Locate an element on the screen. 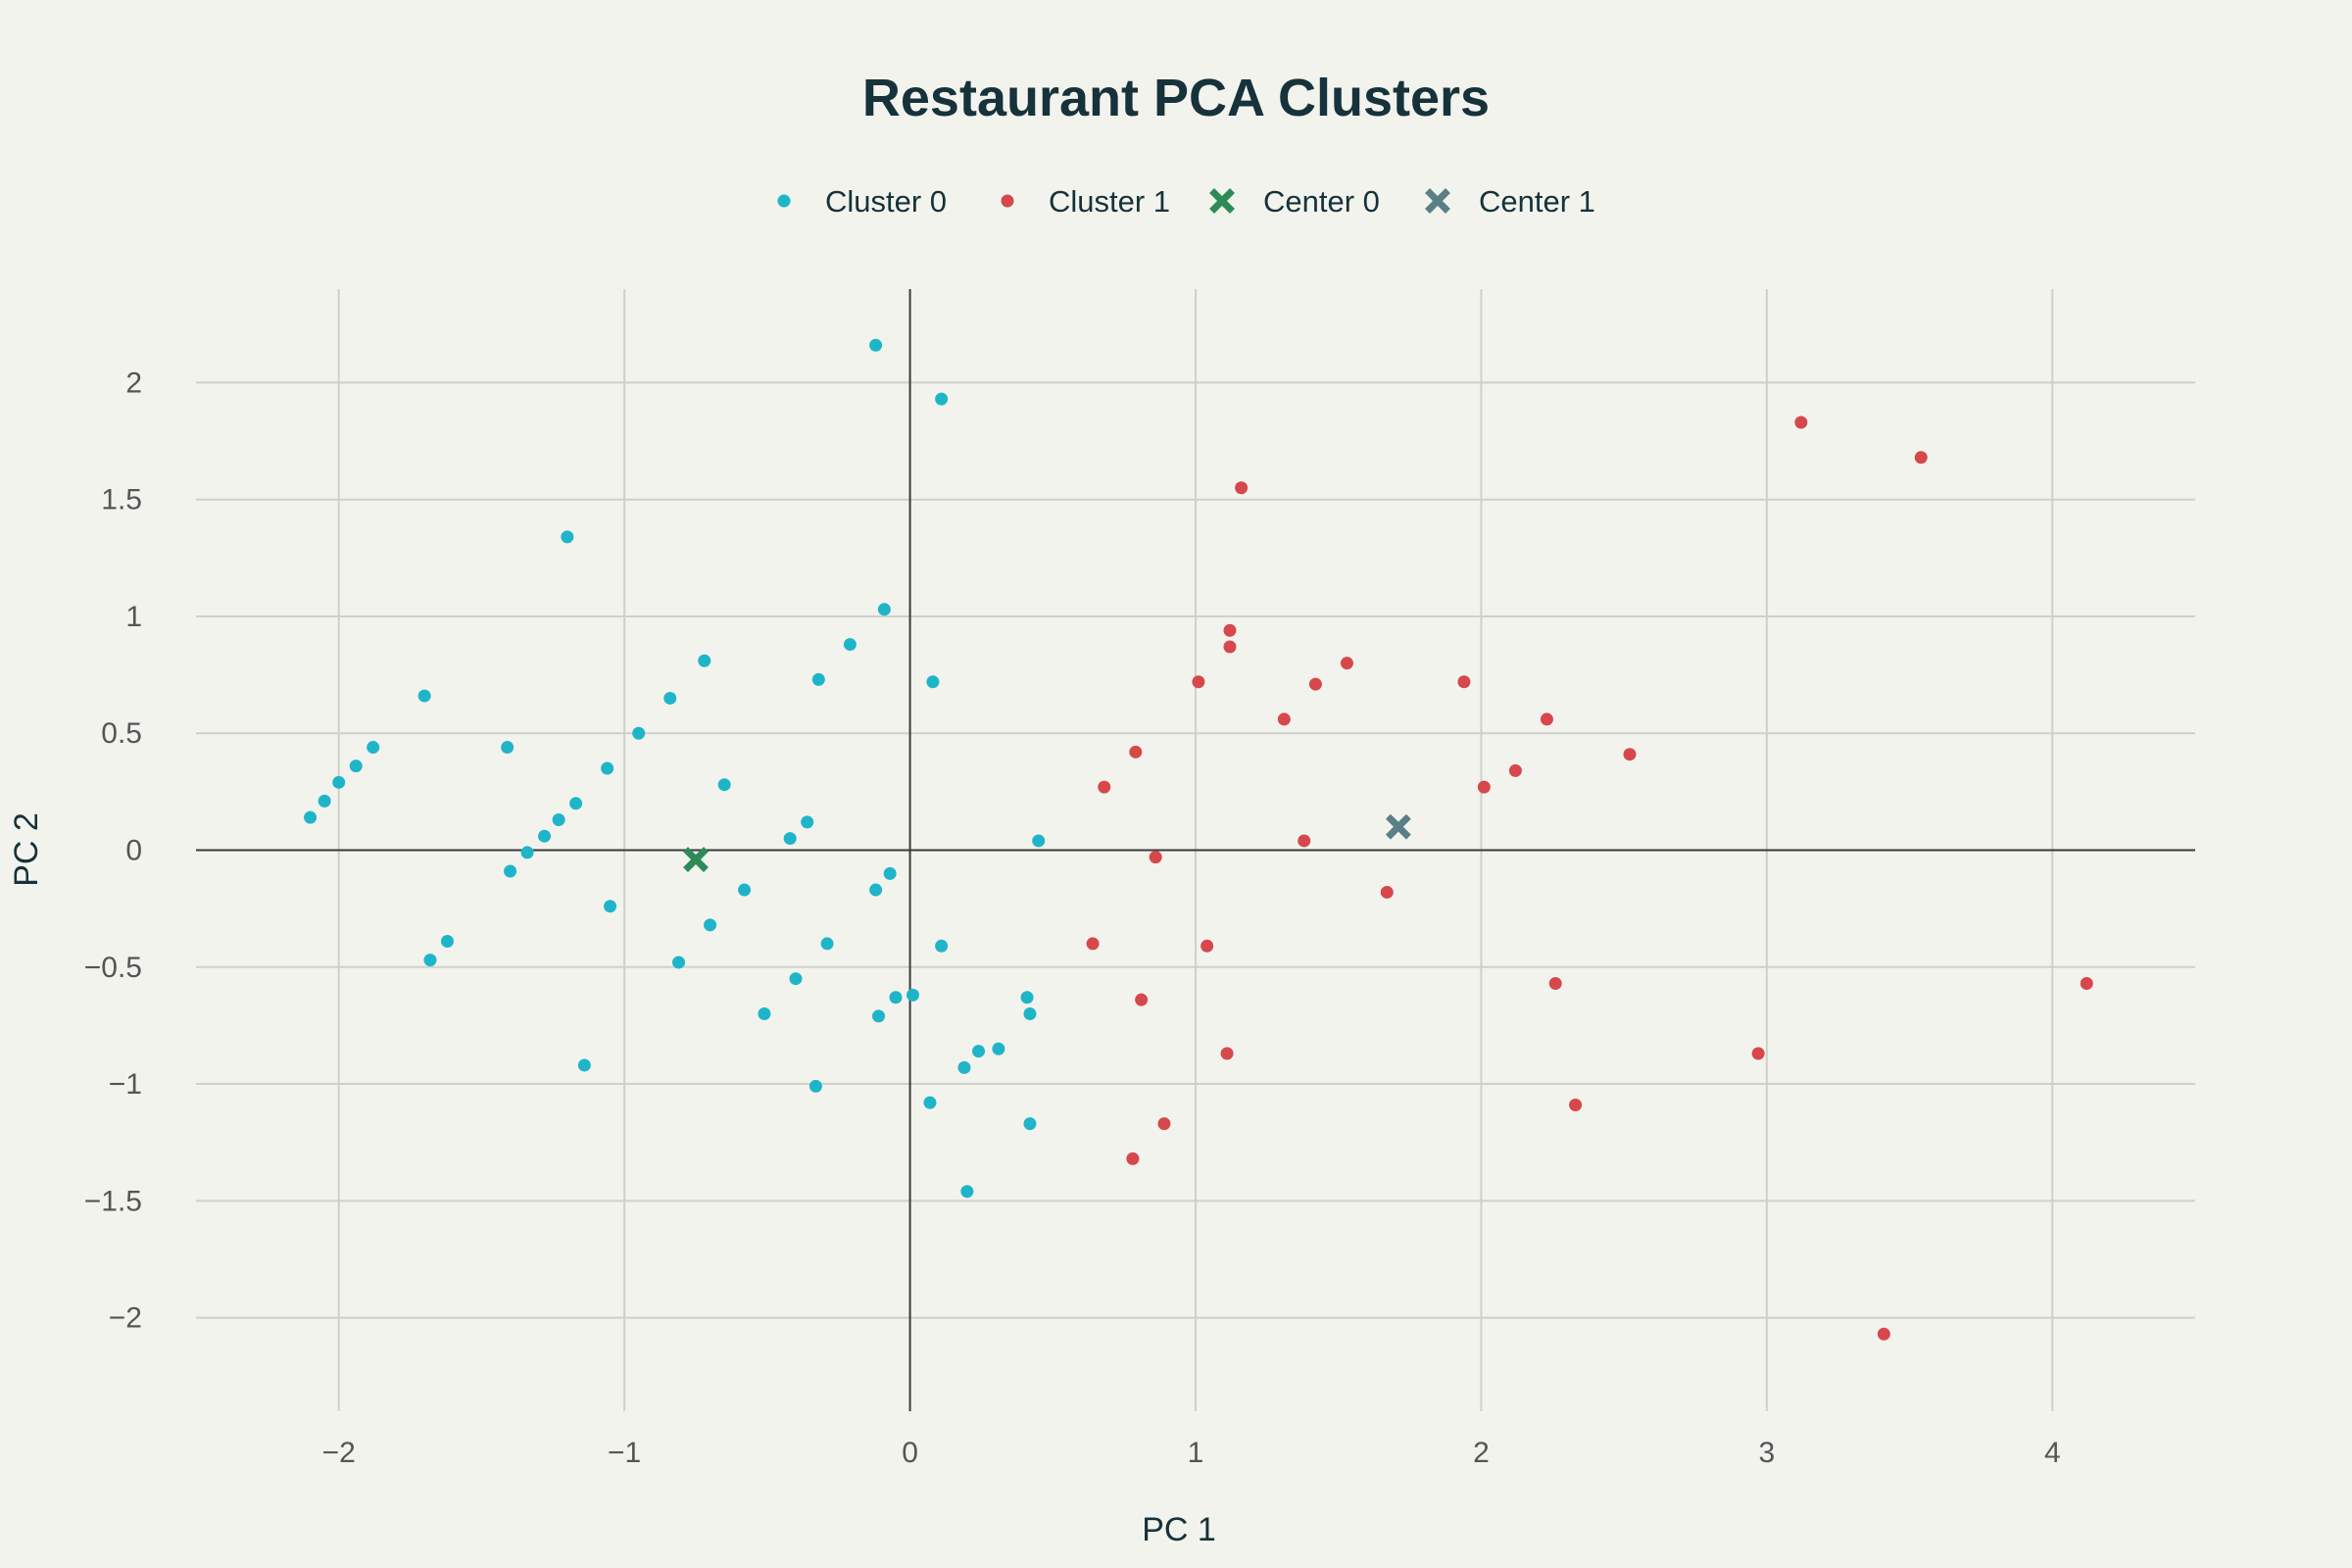 The image size is (2352, 1568). x-tick-label: 1 is located at coordinates (1196, 1453).